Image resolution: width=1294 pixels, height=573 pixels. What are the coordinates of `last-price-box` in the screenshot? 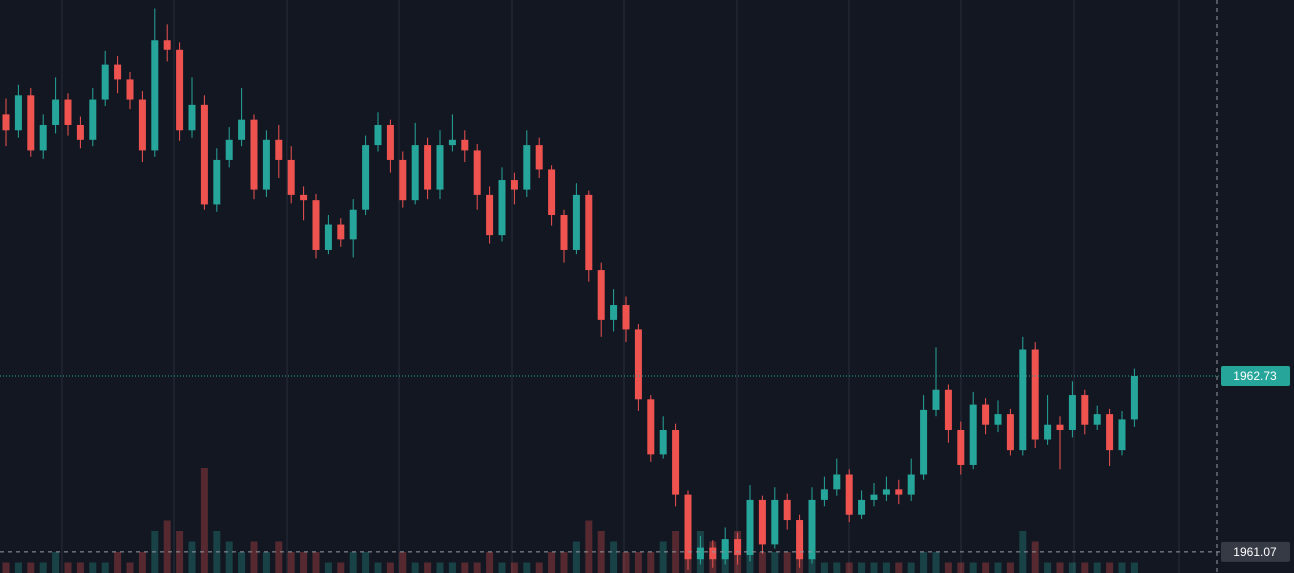 It's located at (1255, 375).